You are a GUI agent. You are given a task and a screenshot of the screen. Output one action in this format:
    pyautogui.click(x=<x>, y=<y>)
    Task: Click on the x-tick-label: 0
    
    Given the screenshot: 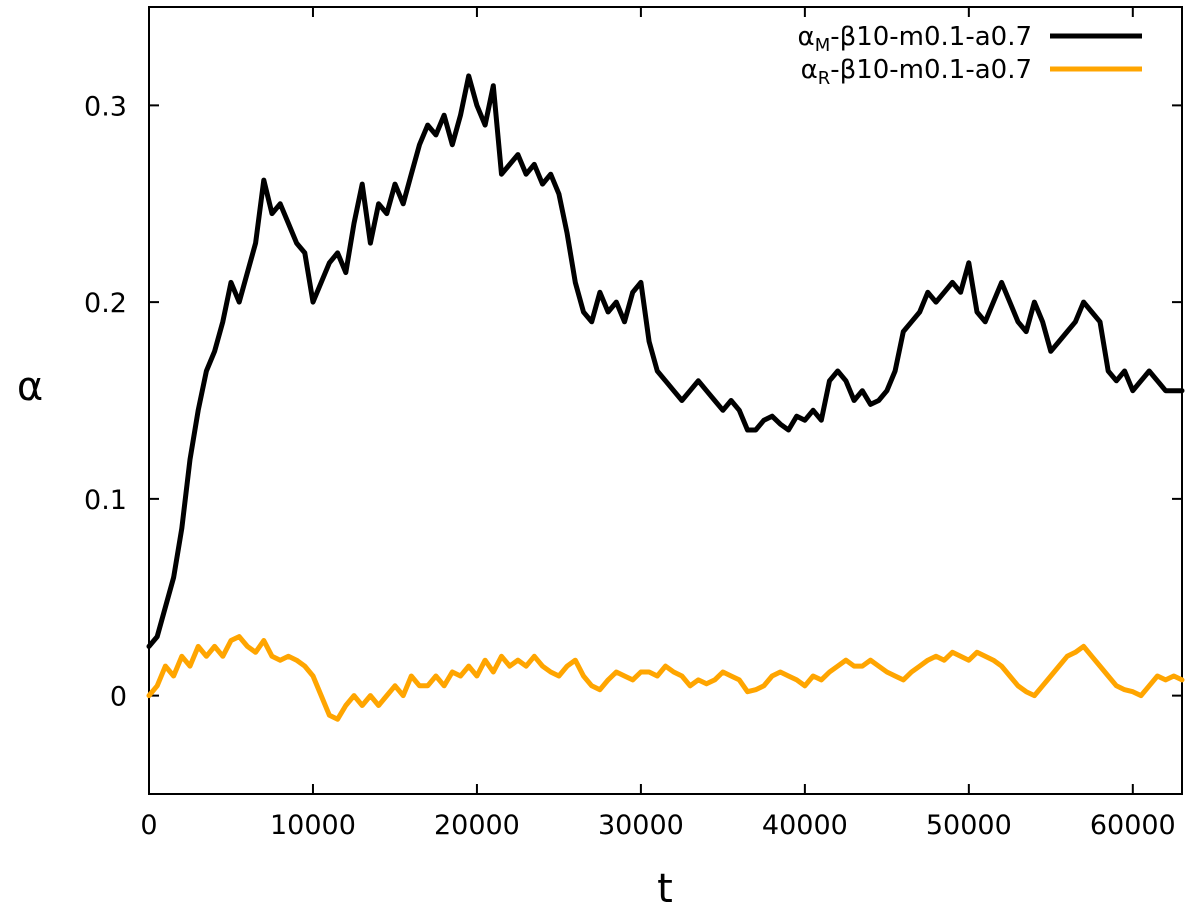 What is the action you would take?
    pyautogui.click(x=148, y=825)
    